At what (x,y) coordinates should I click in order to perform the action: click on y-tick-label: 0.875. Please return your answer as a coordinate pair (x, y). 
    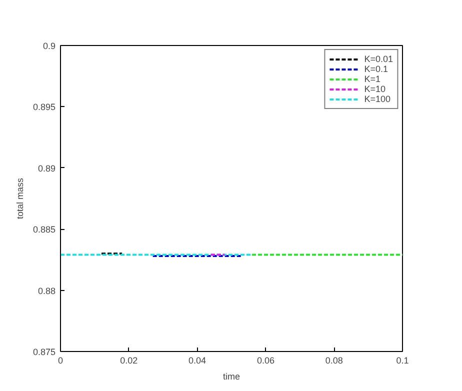
    Looking at the image, I should click on (44, 352).